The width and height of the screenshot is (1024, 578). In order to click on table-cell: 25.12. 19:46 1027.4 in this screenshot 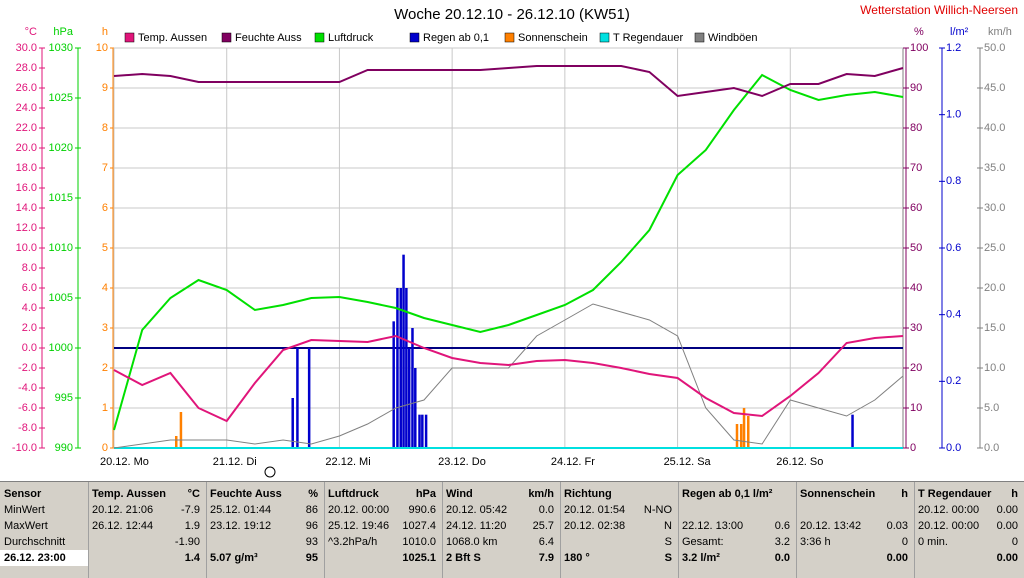, I will do `click(383, 526)`.